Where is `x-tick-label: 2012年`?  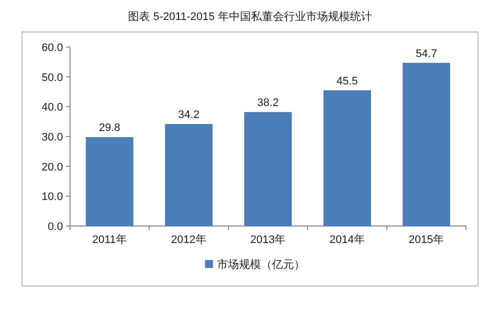
x-tick-label: 2012年 is located at coordinates (189, 240).